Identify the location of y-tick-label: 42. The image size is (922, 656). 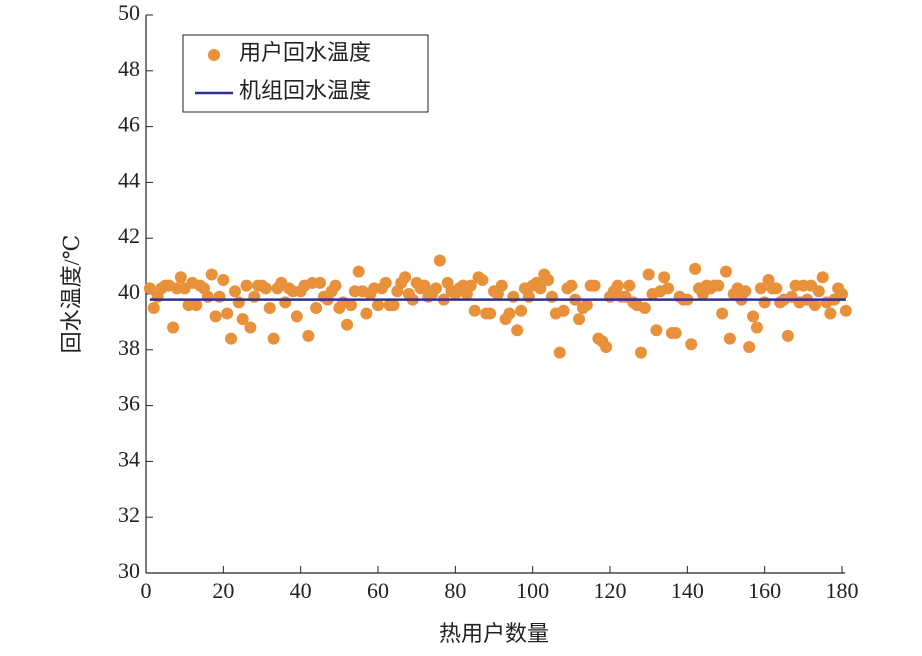
(129, 235).